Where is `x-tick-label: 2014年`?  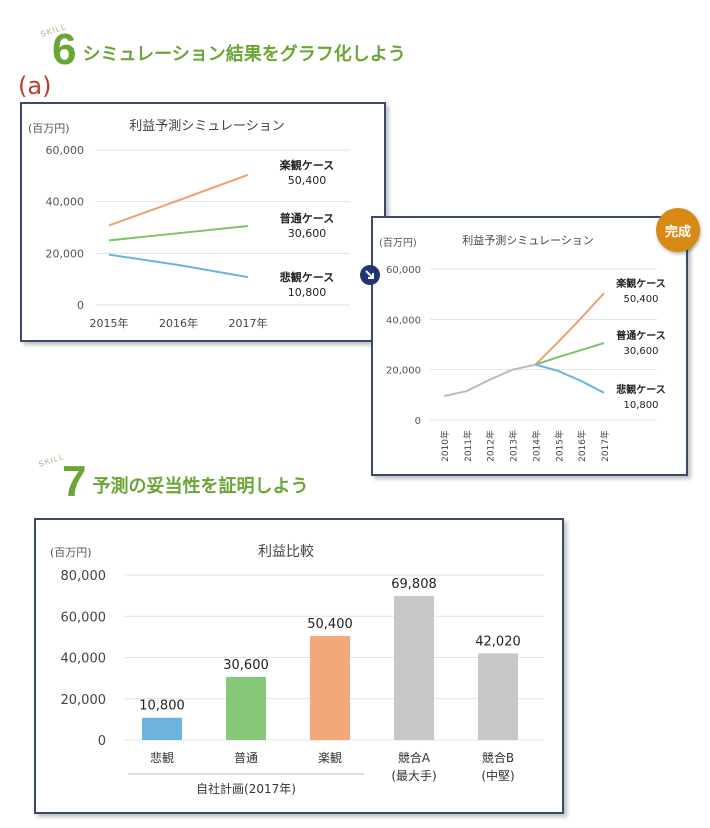 x-tick-label: 2014年 is located at coordinates (536, 446).